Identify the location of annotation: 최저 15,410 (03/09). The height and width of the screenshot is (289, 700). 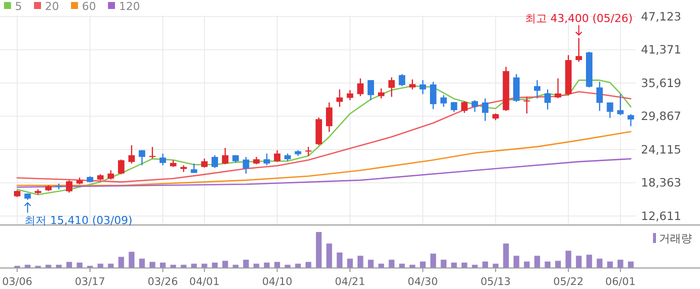
(78, 220).